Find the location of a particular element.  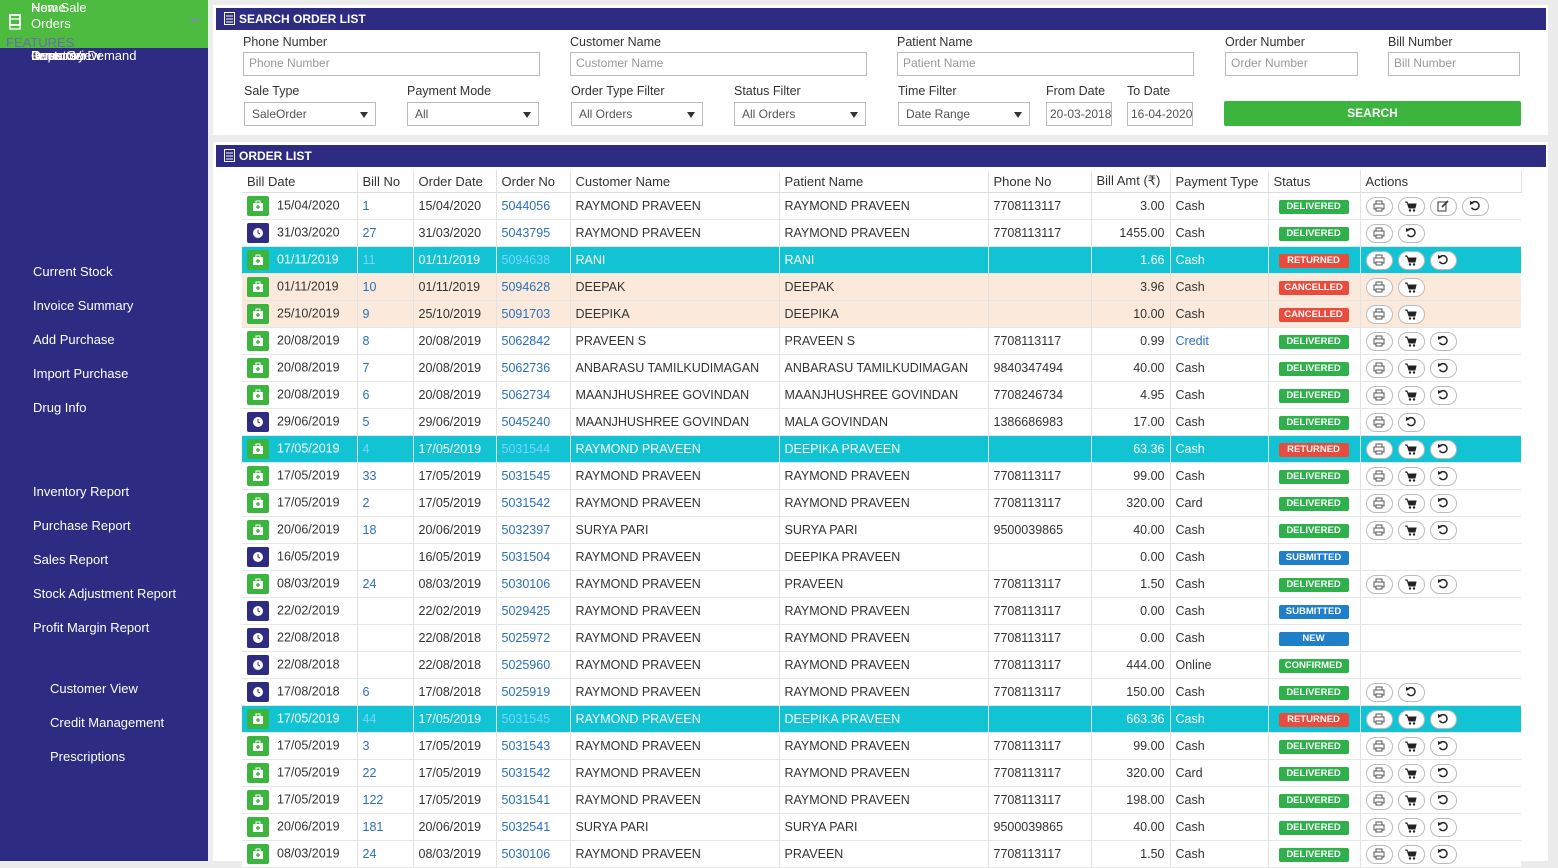

search-button: SEARCH is located at coordinates (1372, 113).